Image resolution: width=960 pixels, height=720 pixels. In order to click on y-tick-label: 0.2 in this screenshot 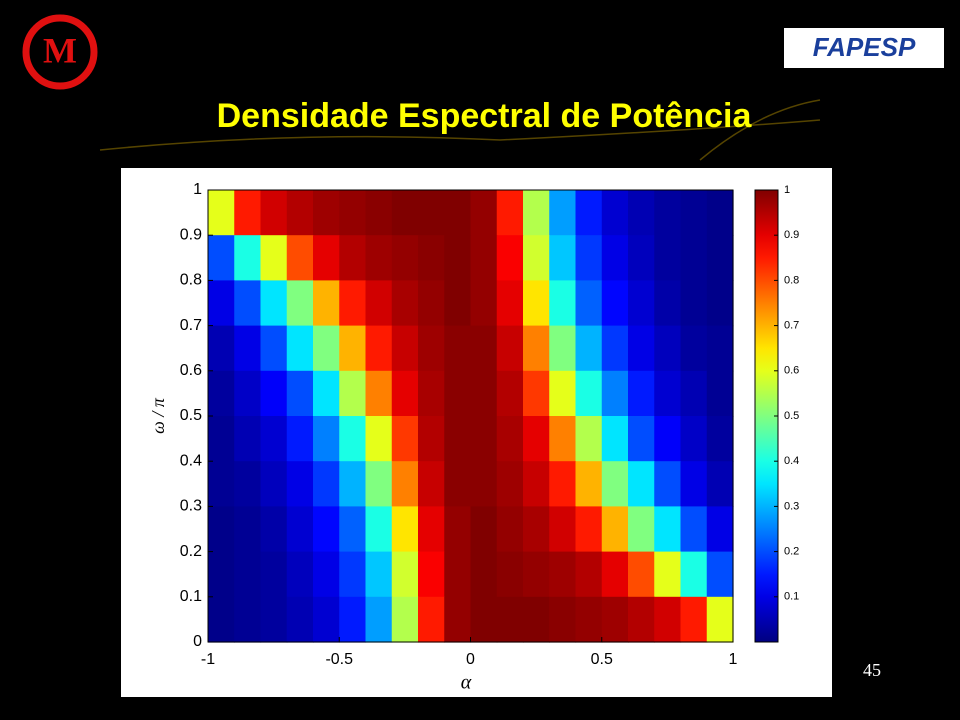, I will do `click(191, 551)`.